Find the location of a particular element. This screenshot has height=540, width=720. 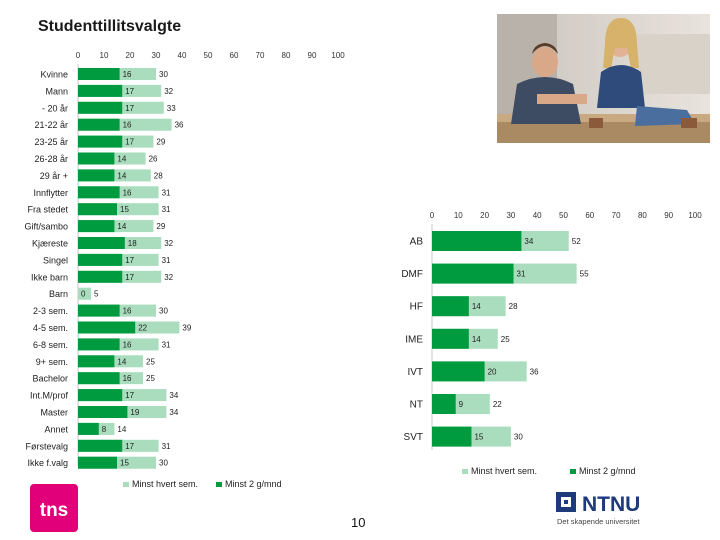

data-label-minst-hvert-sem: 25 is located at coordinates (505, 339).